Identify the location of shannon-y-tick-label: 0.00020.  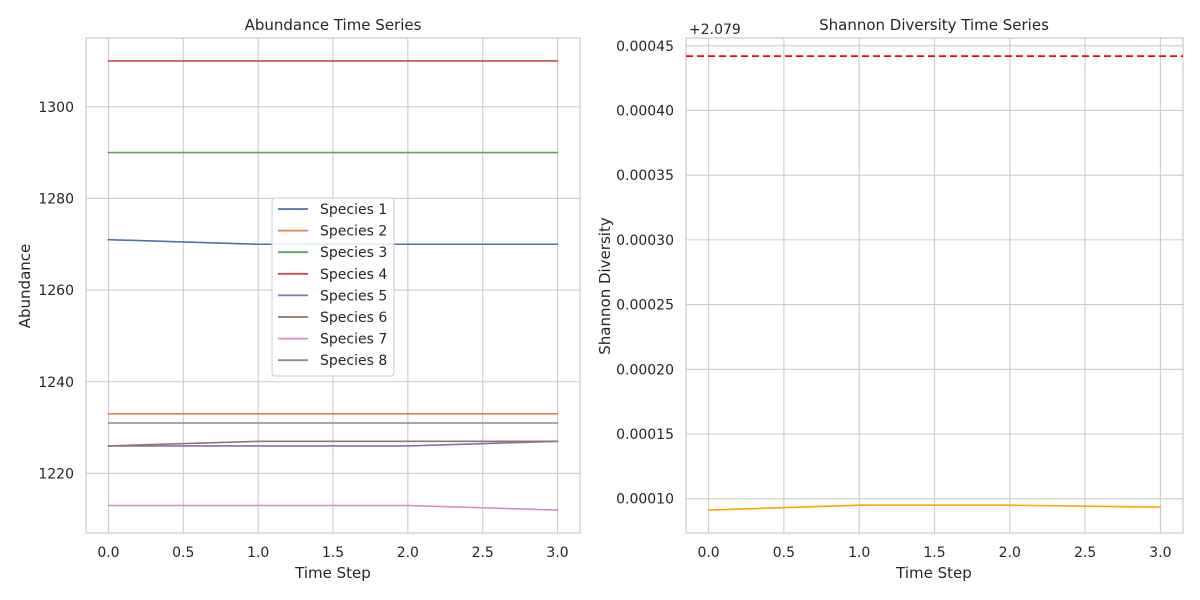
(645, 370).